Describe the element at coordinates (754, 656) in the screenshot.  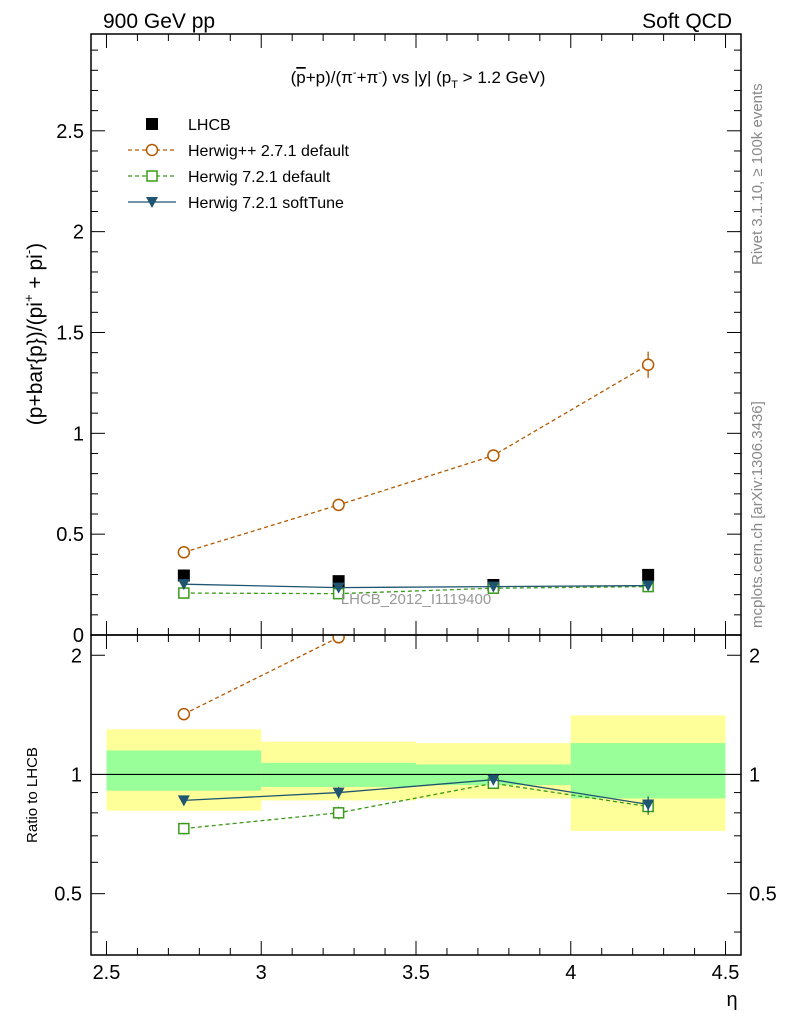
I see `ratio-y-tick-label-right: 2` at that location.